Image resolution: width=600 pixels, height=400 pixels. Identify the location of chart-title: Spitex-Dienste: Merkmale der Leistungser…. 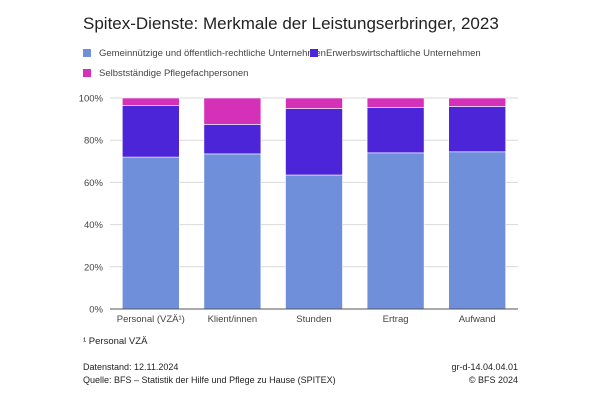
(291, 23).